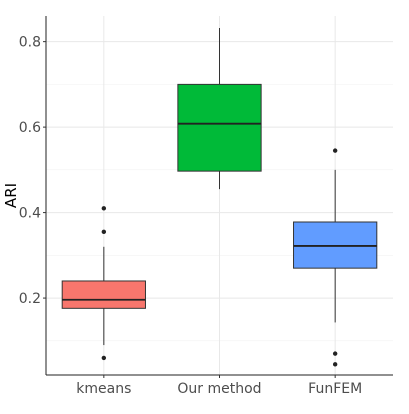  What do you see at coordinates (30, 299) in the screenshot?
I see `y-tick-label: 0.2` at bounding box center [30, 299].